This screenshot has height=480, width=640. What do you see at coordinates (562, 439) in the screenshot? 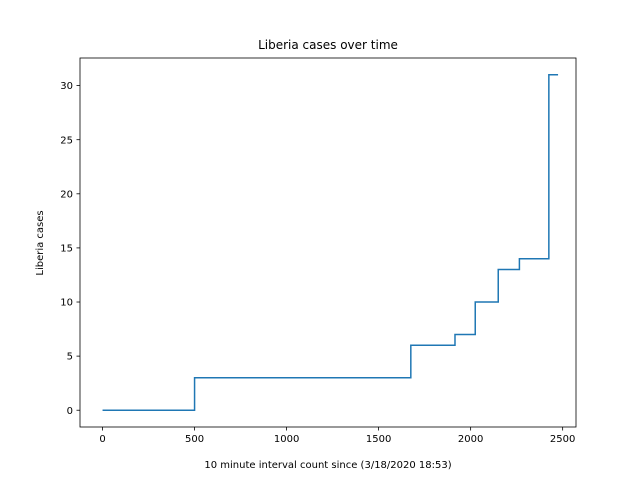
I see `x-tick-label-2500: 2500` at bounding box center [562, 439].